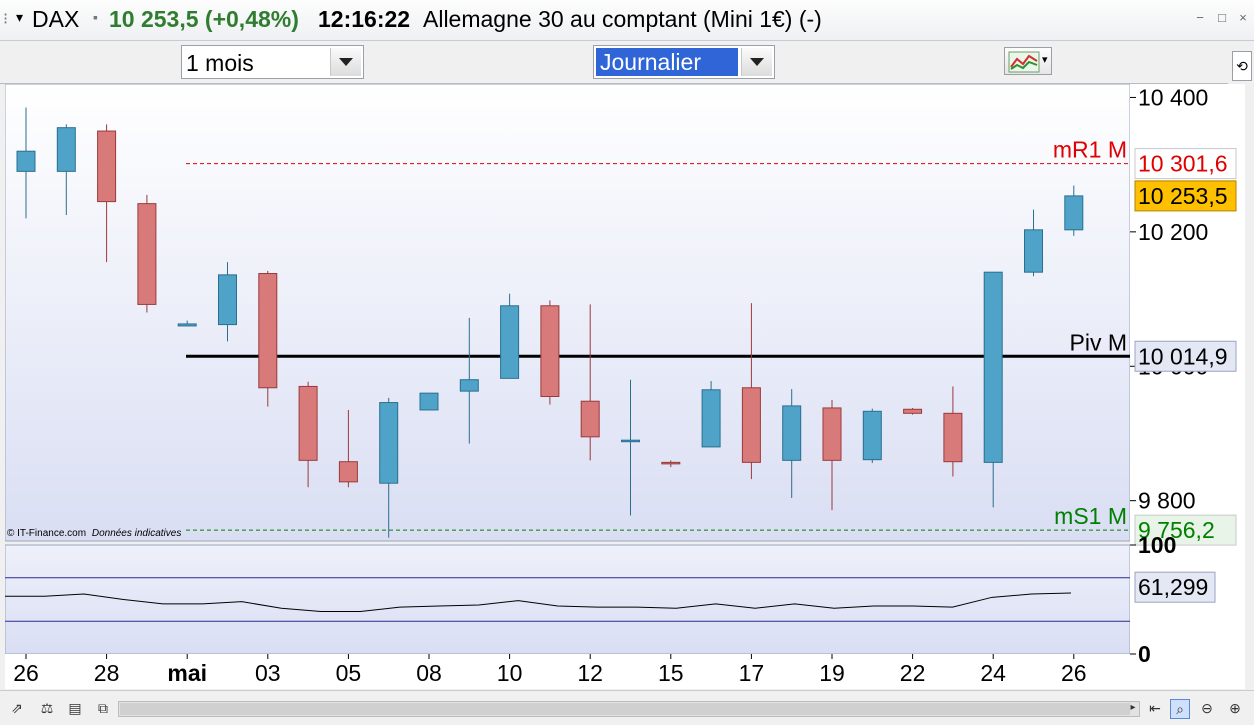 The height and width of the screenshot is (725, 1254). I want to click on symbol-label: DAX, so click(56, 19).